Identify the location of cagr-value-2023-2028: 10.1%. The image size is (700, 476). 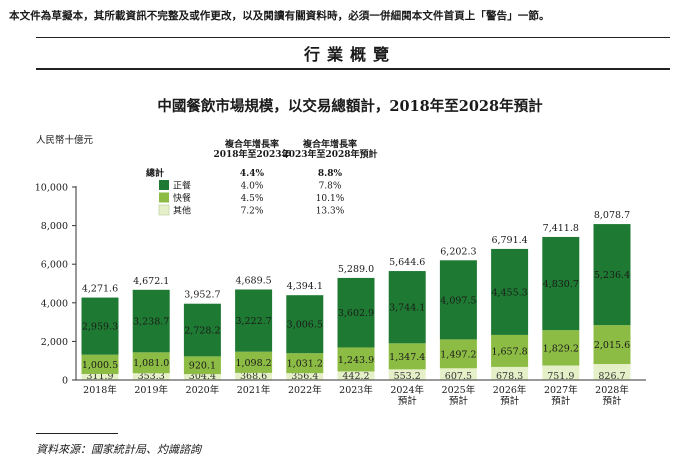
(330, 199).